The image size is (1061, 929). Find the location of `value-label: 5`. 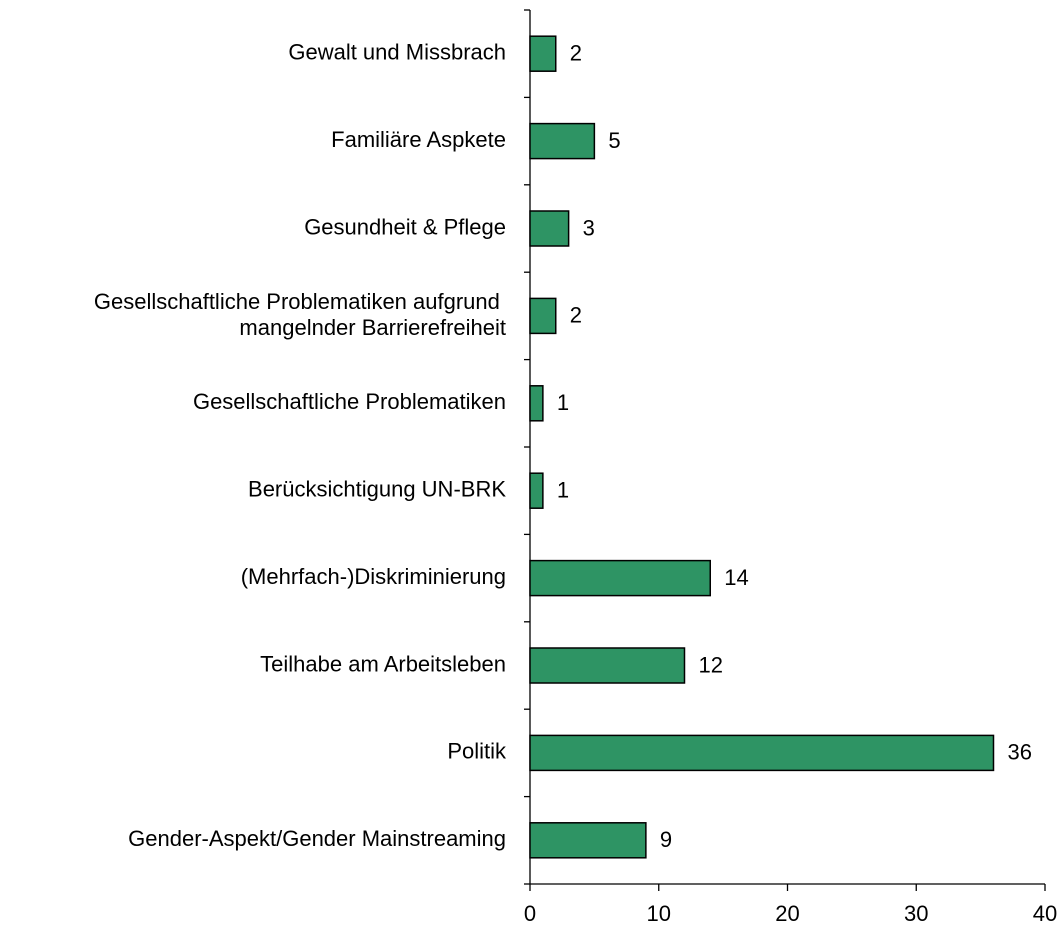

value-label: 5 is located at coordinates (614, 140).